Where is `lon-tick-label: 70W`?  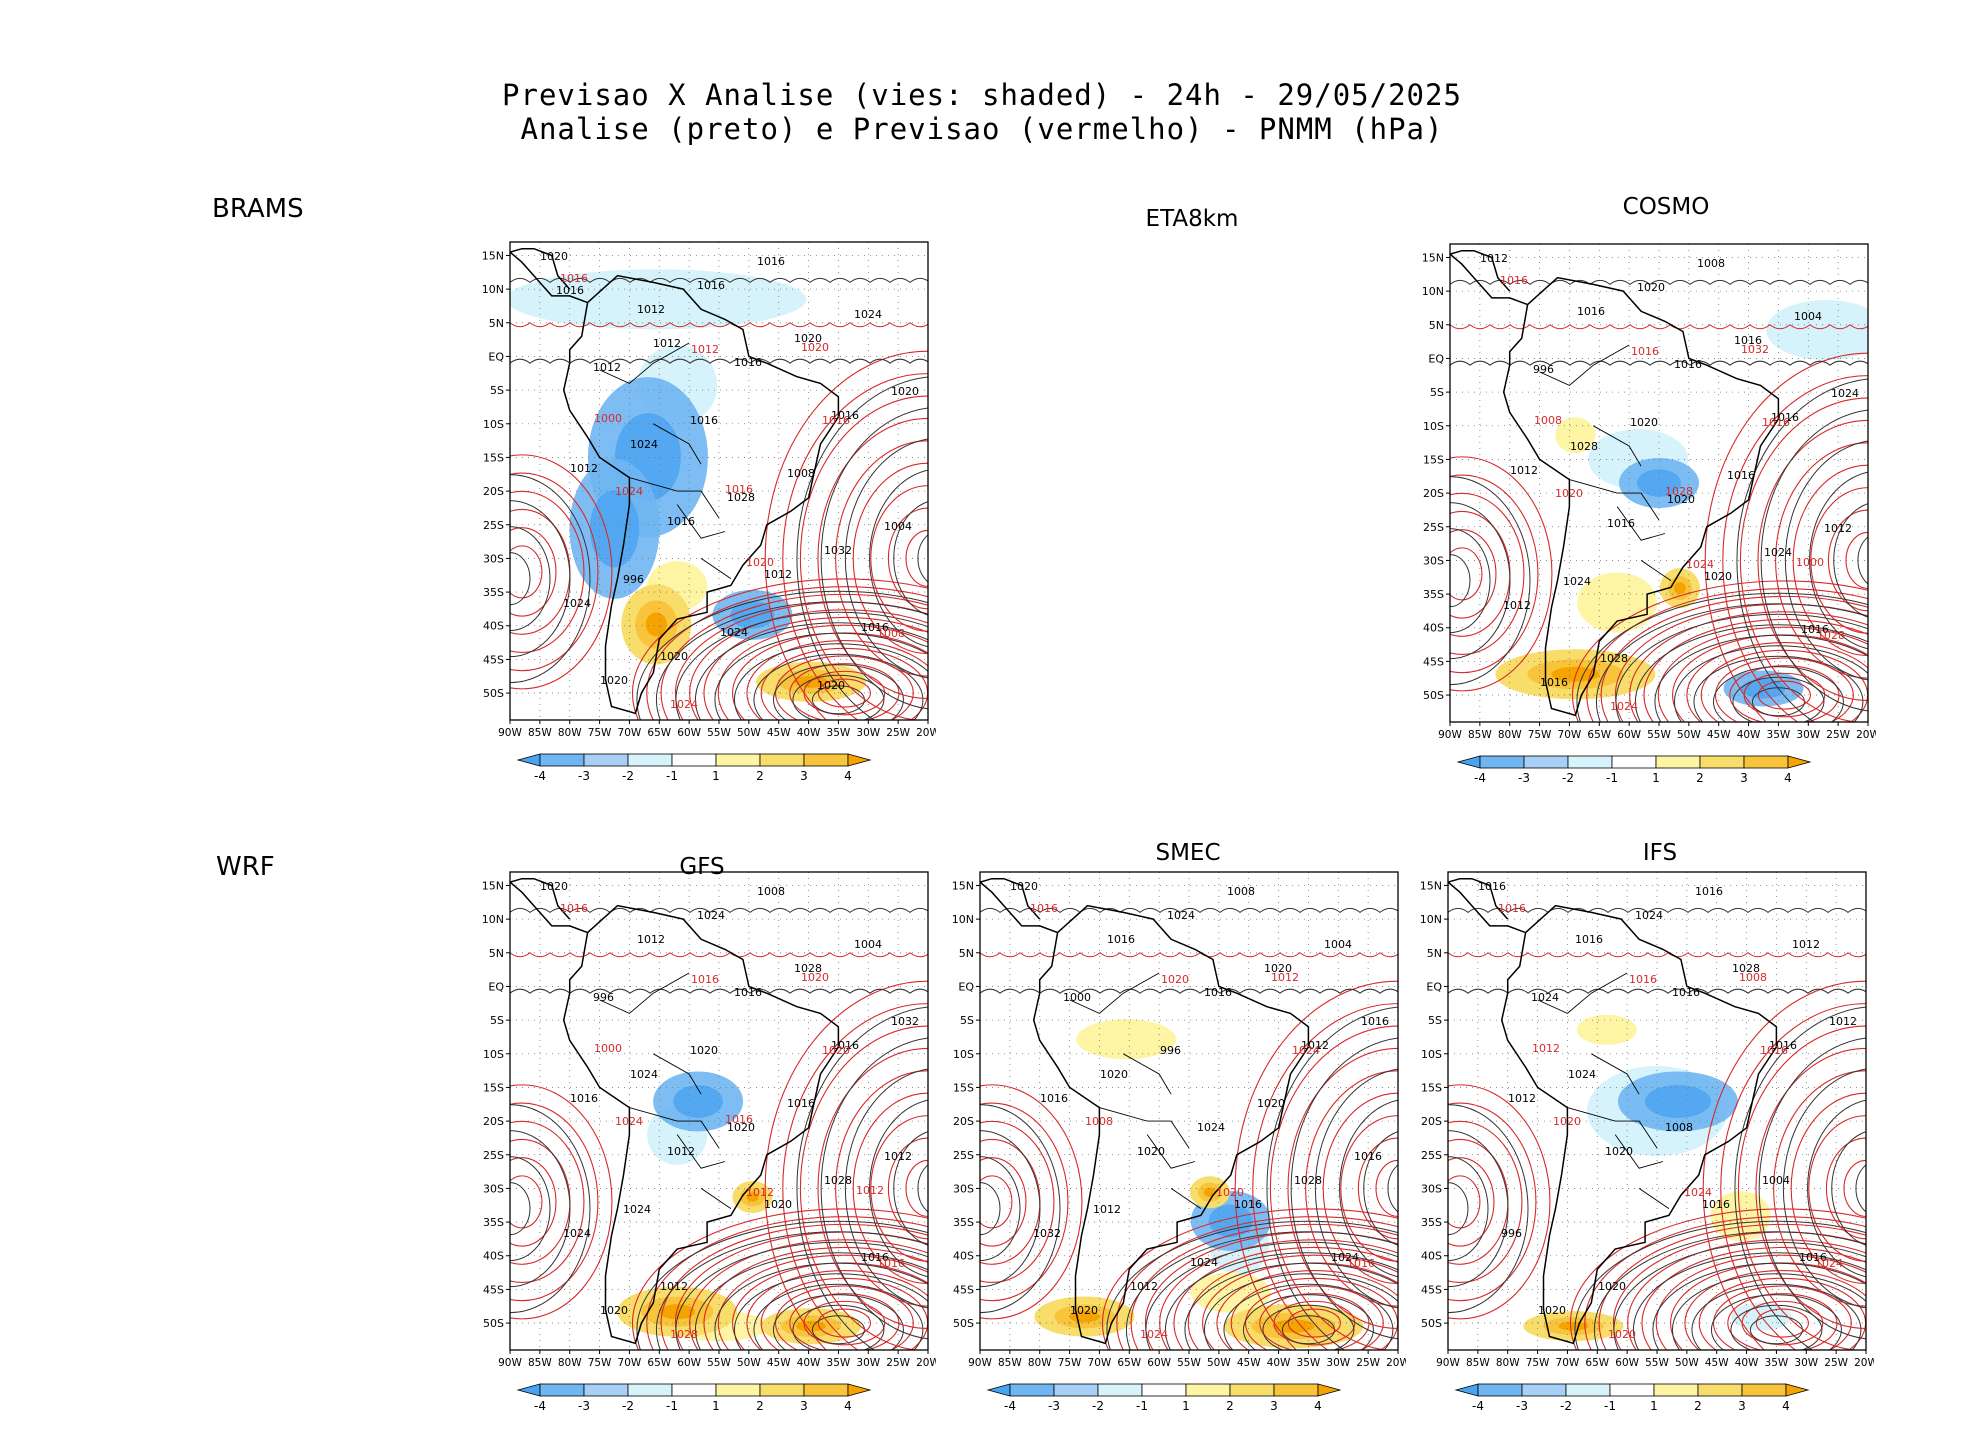
lon-tick-label: 70W is located at coordinates (1570, 735).